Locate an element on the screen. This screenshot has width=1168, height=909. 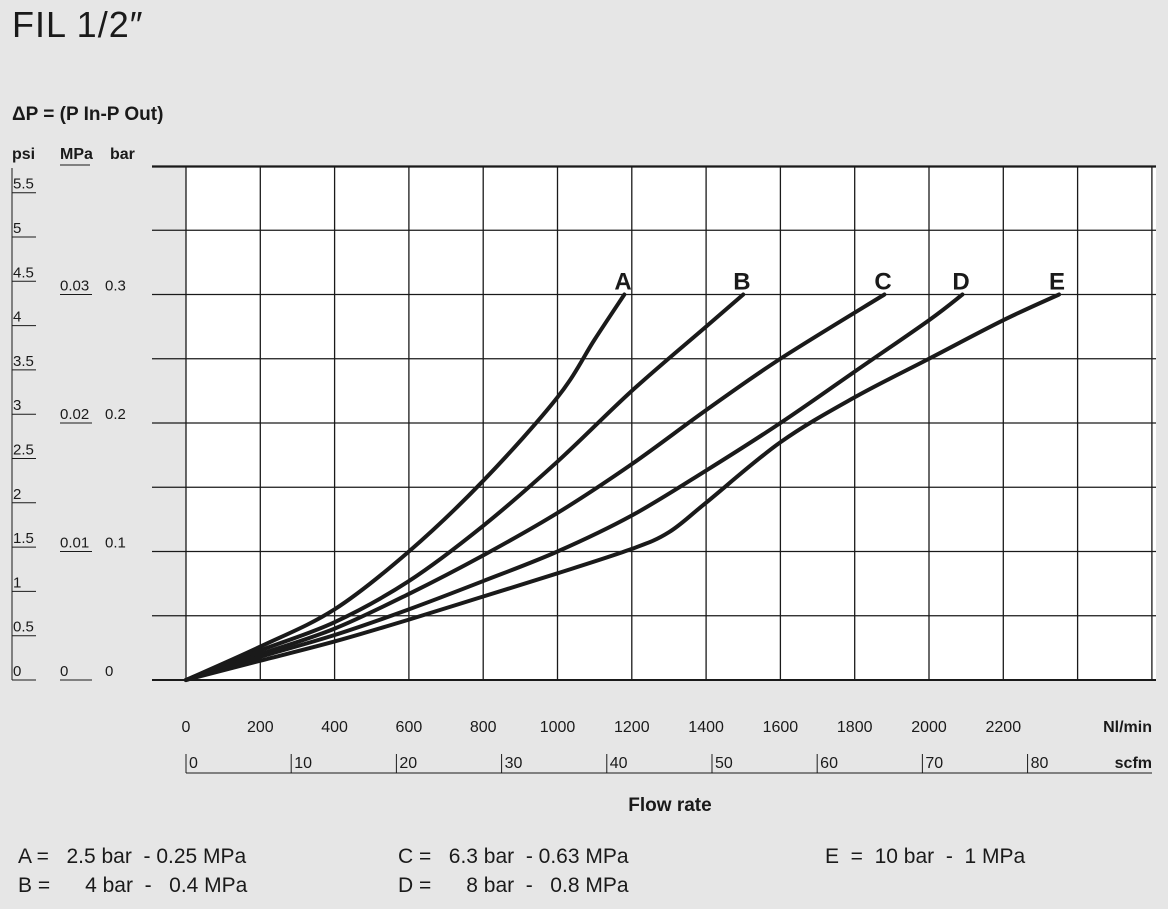
series-label-b: B is located at coordinates (741, 282).